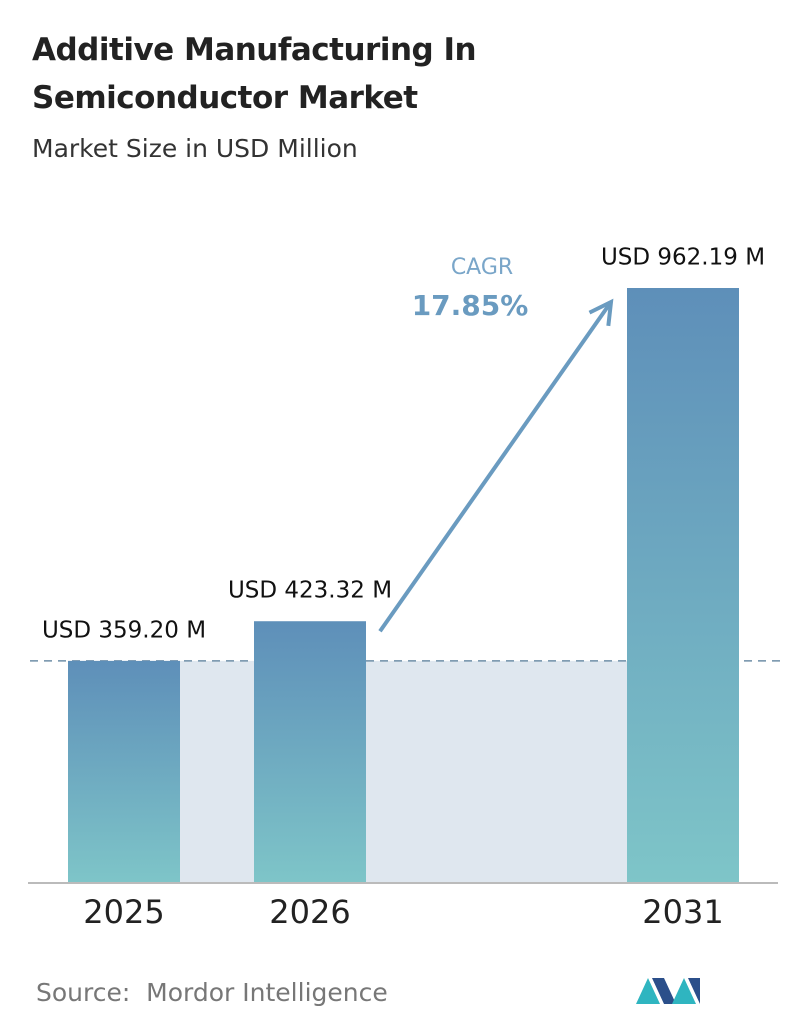  I want to click on cagr-arrowhead, so click(601, 312).